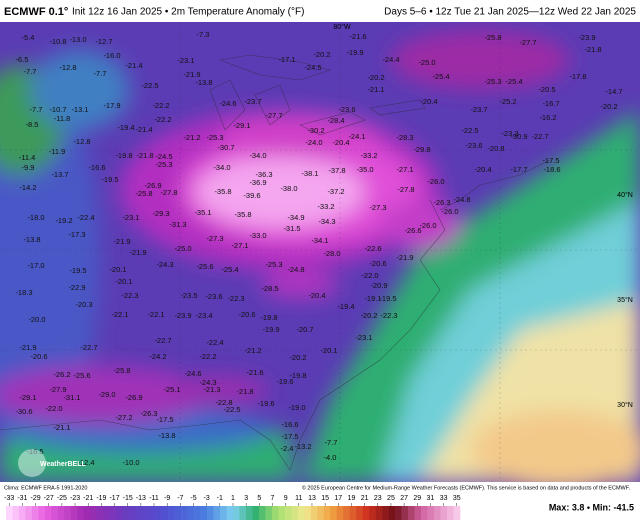 Image resolution: width=640 pixels, height=531 pixels. What do you see at coordinates (302, 446) in the screenshot?
I see `value-label: -13.2` at bounding box center [302, 446].